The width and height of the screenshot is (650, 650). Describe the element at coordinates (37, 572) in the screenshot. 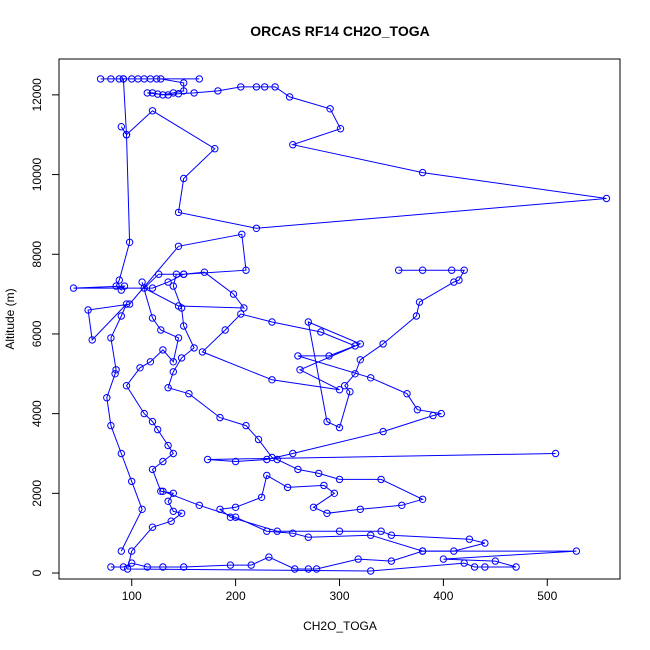

I see `y-tick-label: 0` at that location.